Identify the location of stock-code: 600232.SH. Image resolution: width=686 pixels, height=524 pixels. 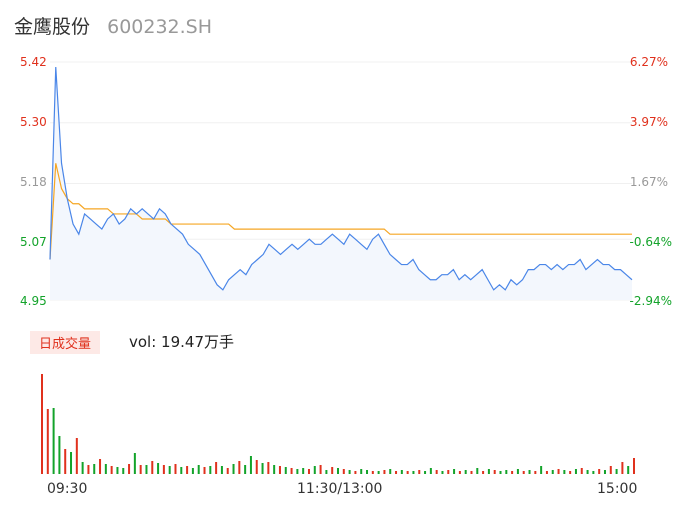
(160, 27).